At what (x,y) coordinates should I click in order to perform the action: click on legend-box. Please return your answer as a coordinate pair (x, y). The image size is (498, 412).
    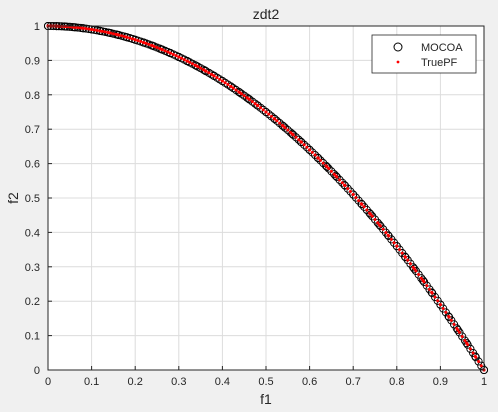
    Looking at the image, I should click on (424, 54).